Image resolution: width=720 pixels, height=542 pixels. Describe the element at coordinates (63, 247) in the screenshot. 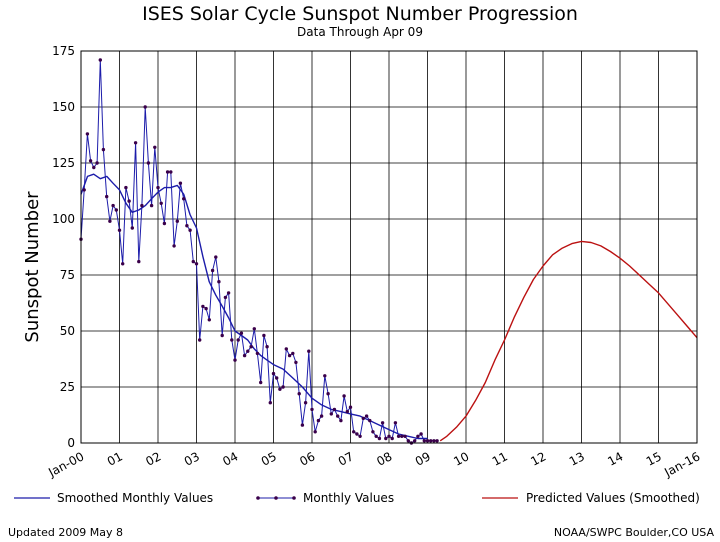

I see `y-tick-labels: 0 25 50 75 100 125 150 175` at that location.